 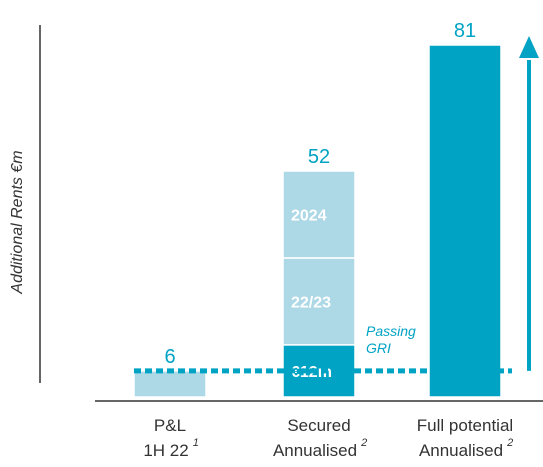 I want to click on total-label-0: 6, so click(x=169, y=357).